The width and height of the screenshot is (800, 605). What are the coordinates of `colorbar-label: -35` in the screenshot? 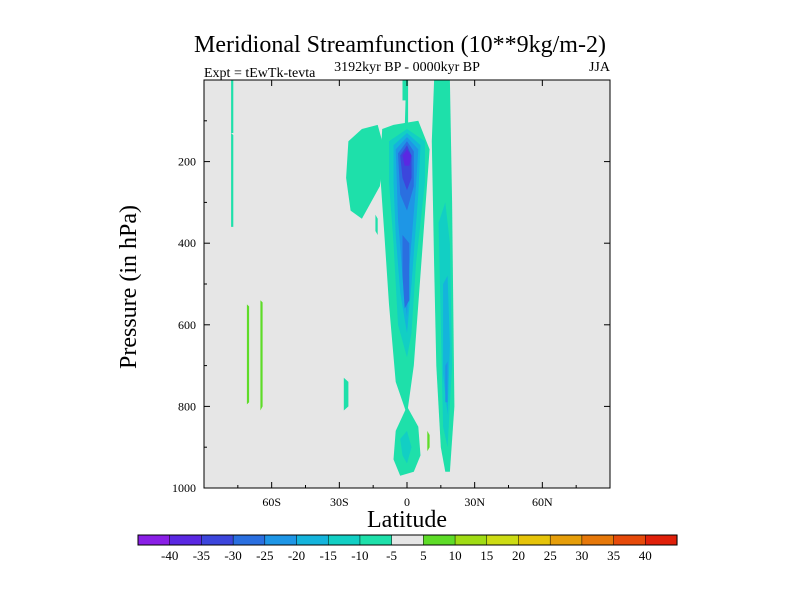 It's located at (201, 555).